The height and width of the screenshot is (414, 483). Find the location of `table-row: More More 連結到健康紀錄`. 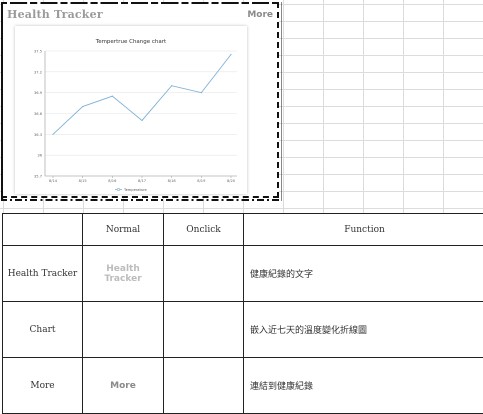

table-row: More More 連結到健康紀錄 is located at coordinates (243, 386).